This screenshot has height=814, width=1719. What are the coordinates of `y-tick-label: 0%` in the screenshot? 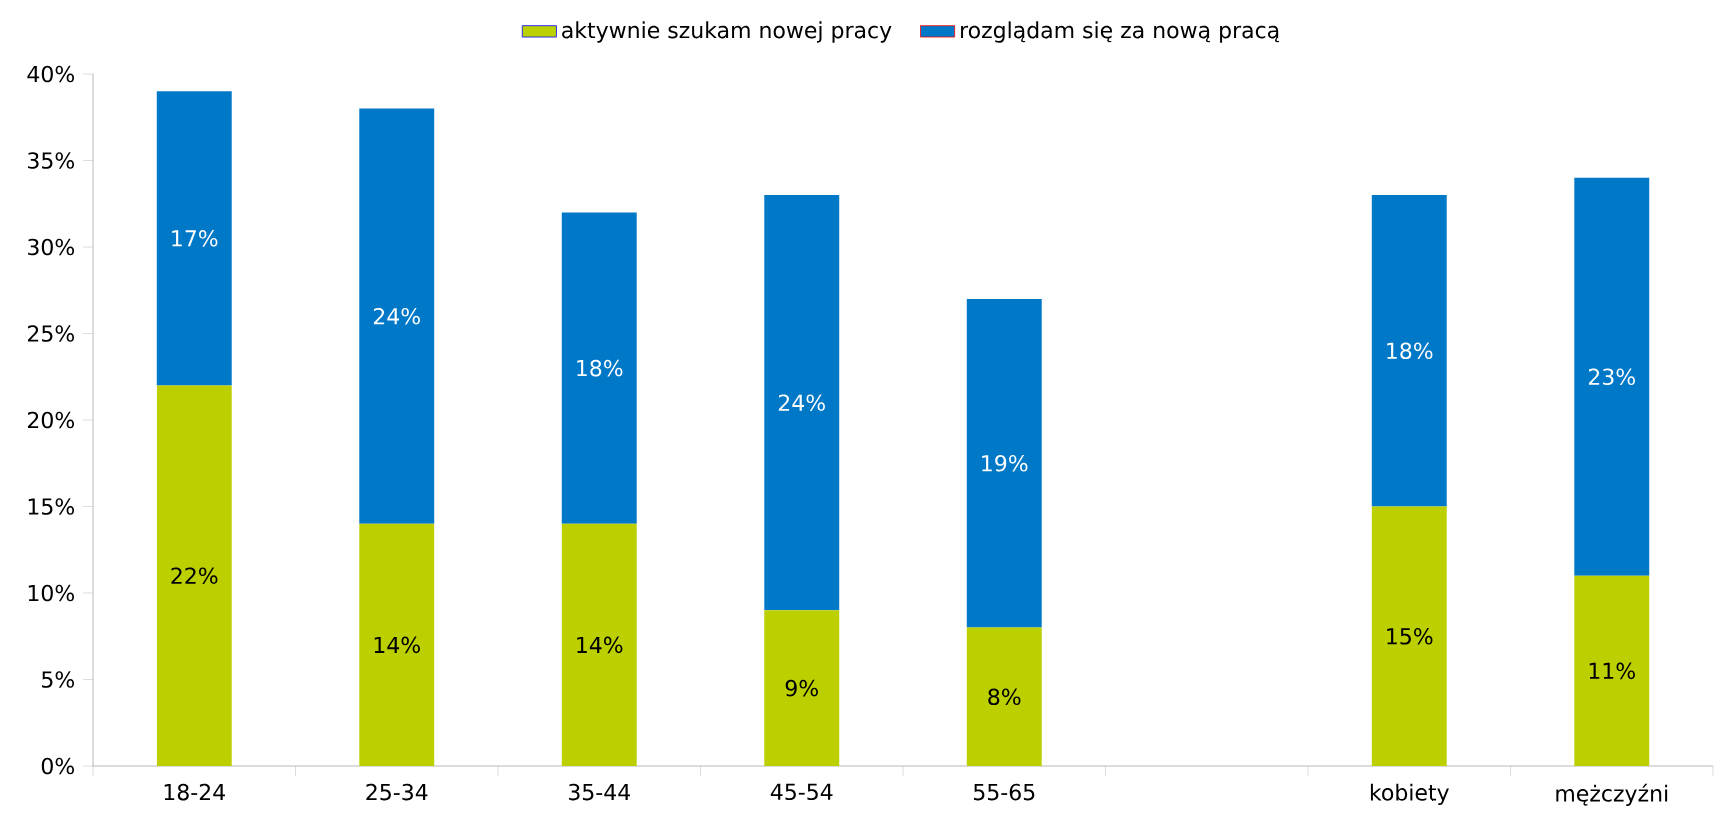 It's located at (58, 766).